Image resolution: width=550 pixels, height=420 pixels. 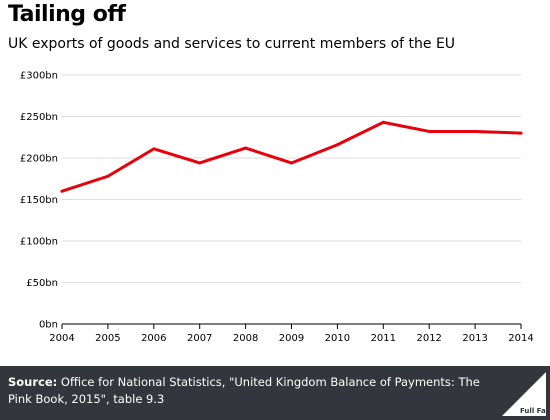 What do you see at coordinates (291, 326) in the screenshot?
I see `axes` at bounding box center [291, 326].